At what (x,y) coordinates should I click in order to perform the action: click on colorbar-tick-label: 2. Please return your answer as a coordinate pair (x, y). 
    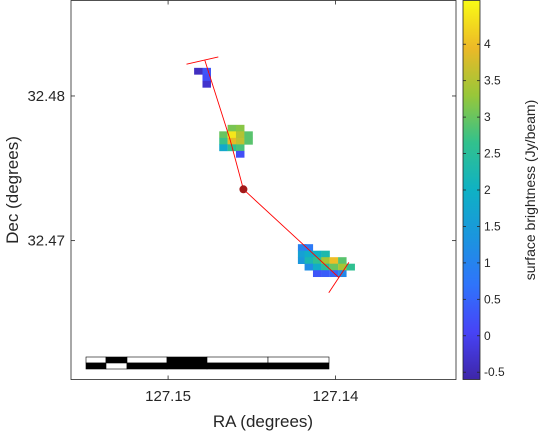
    Looking at the image, I should click on (487, 190).